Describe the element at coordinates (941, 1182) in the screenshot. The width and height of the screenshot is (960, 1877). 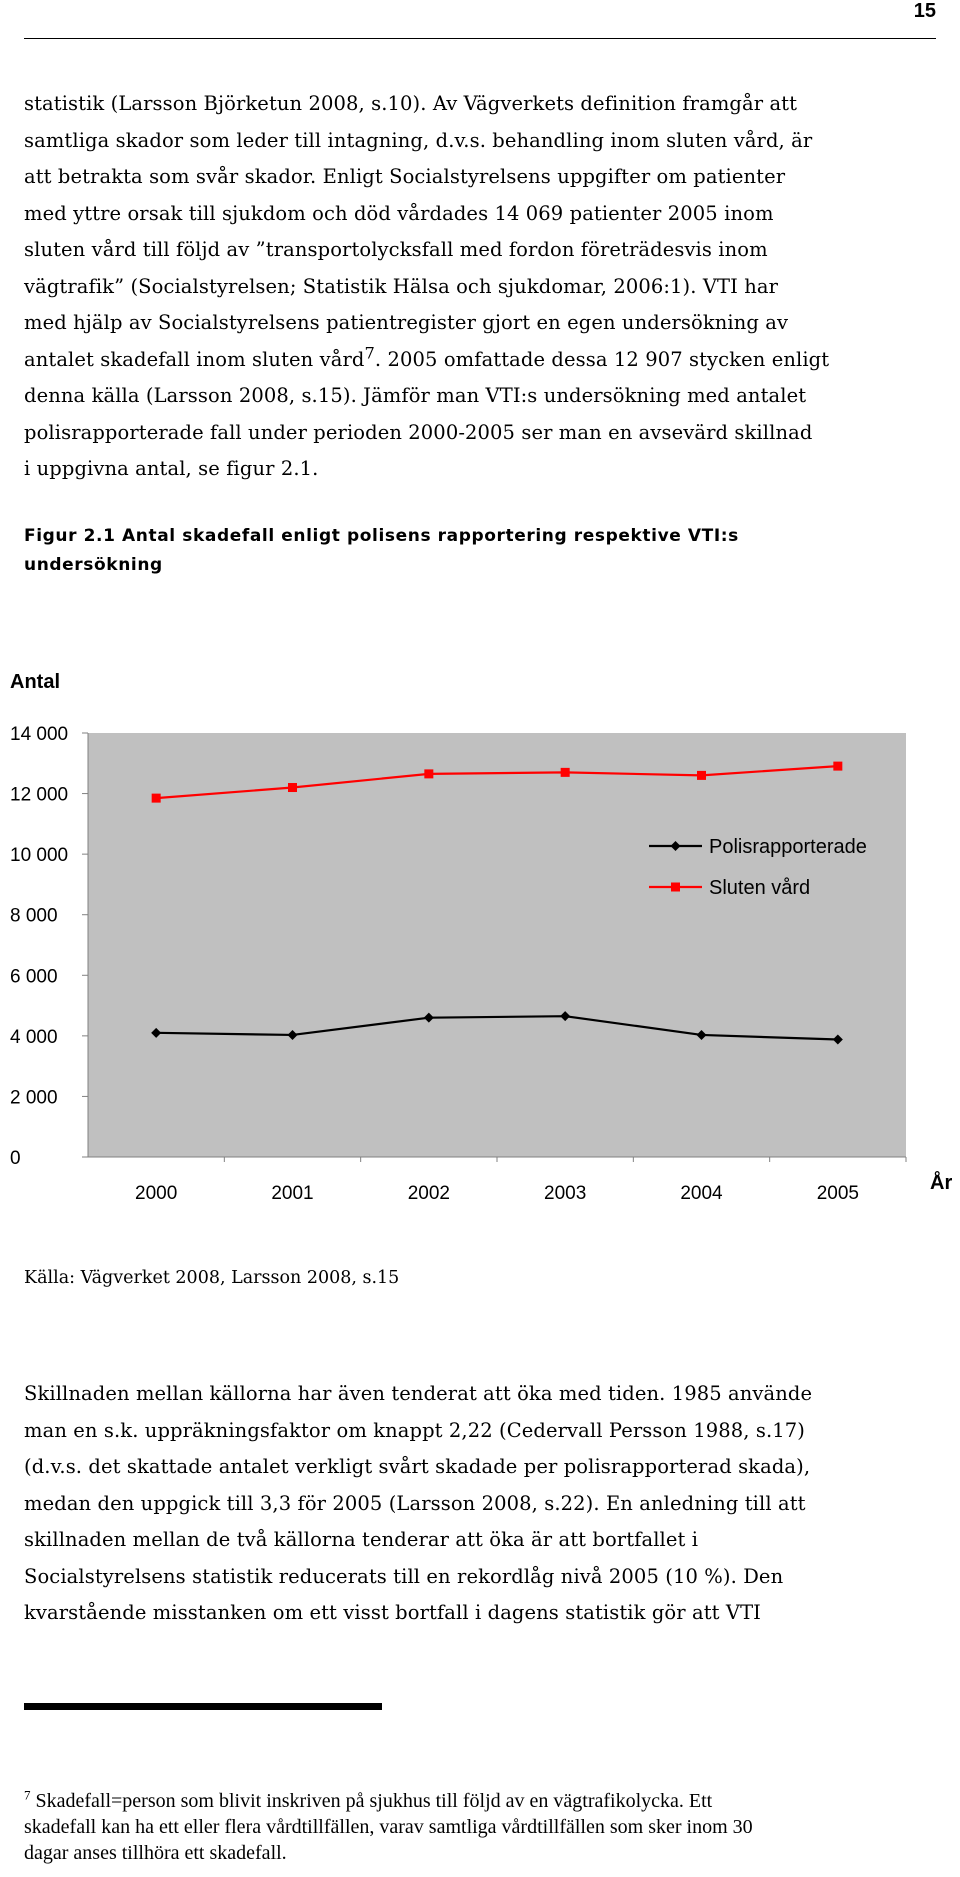
I see `x-axis-label: År` at that location.